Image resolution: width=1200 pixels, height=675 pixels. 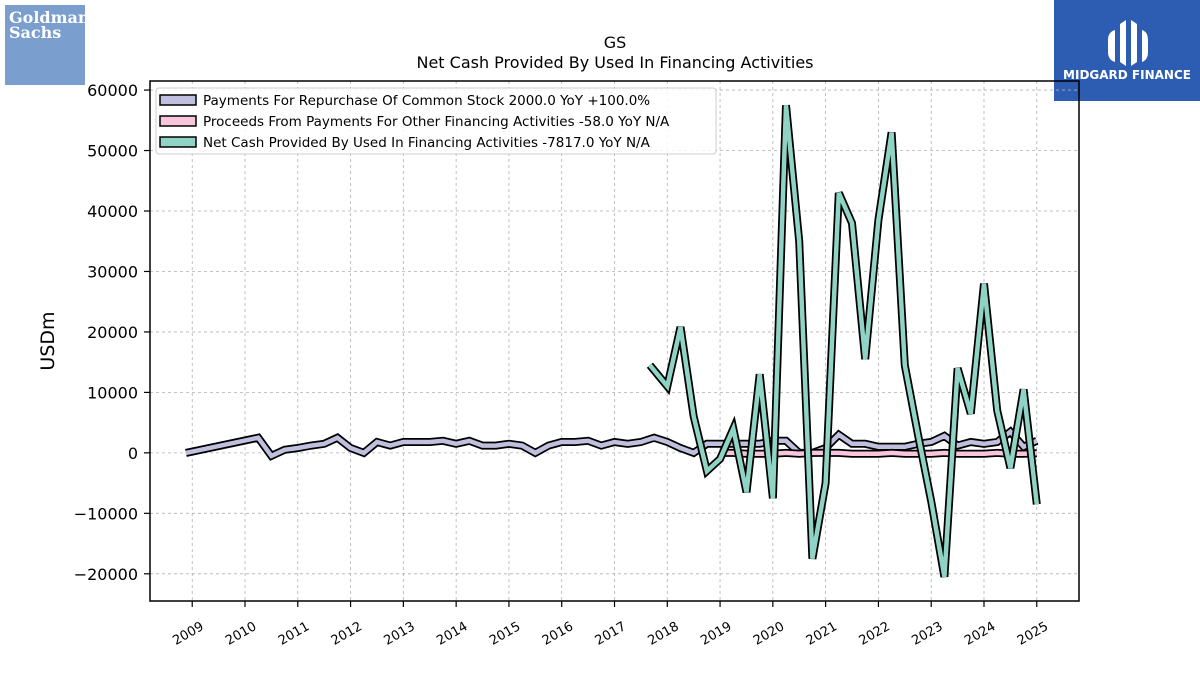 I want to click on x-tick-label: 2014, so click(x=452, y=634).